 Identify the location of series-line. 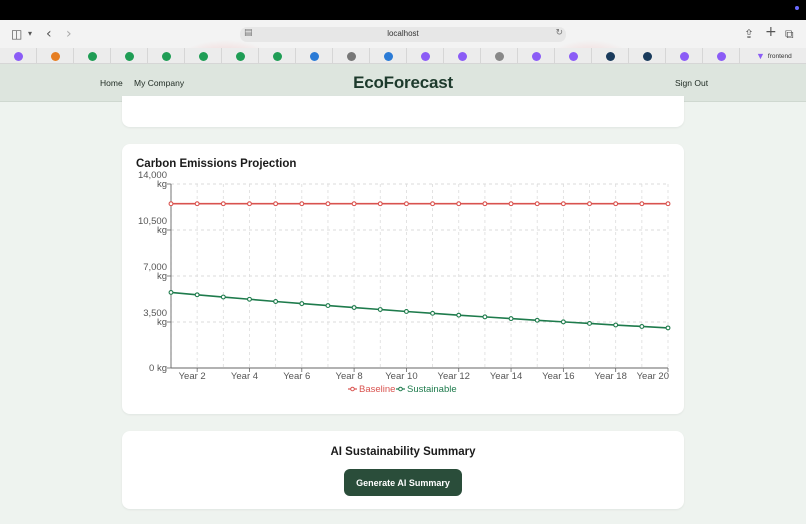
(419, 310).